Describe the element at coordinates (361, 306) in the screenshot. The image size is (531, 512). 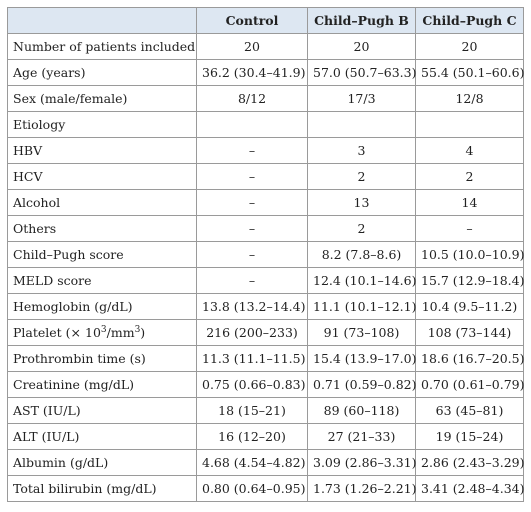
I see `value-cell: 11.1 (10.1–12.1)` at that location.